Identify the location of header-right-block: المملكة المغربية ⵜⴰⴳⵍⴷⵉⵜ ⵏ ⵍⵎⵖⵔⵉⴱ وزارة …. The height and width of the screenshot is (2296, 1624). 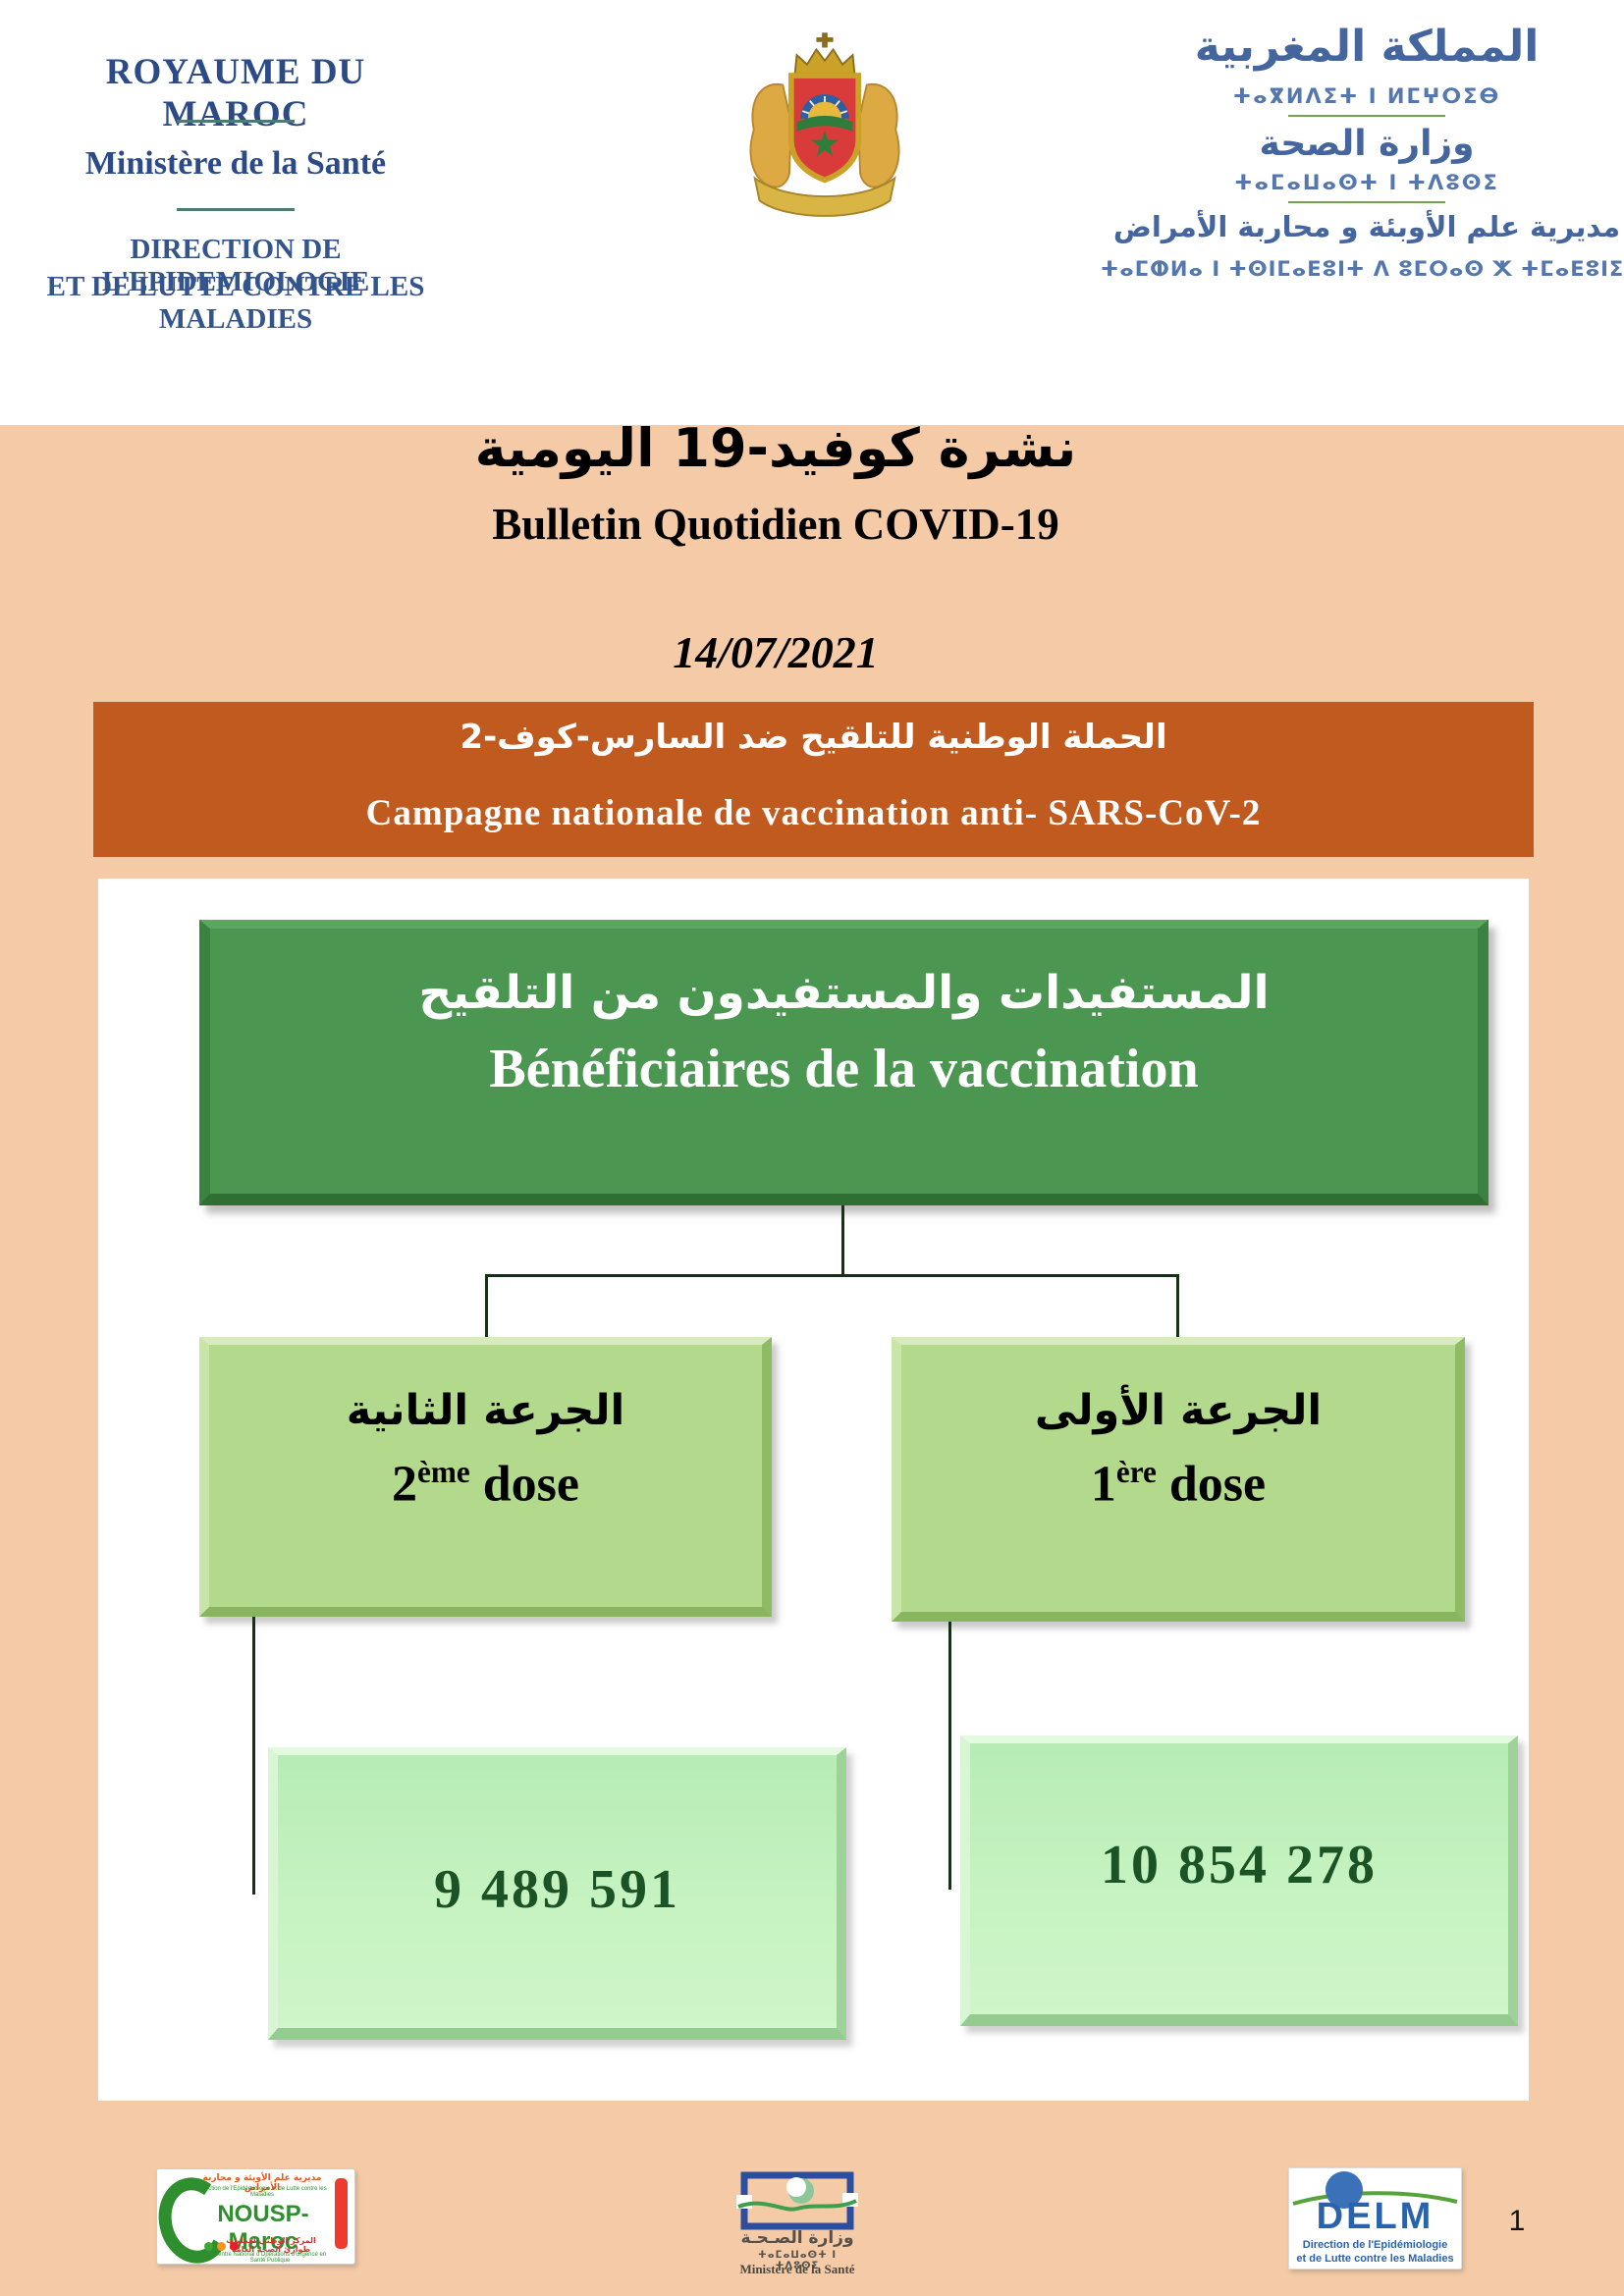
(1362, 213).